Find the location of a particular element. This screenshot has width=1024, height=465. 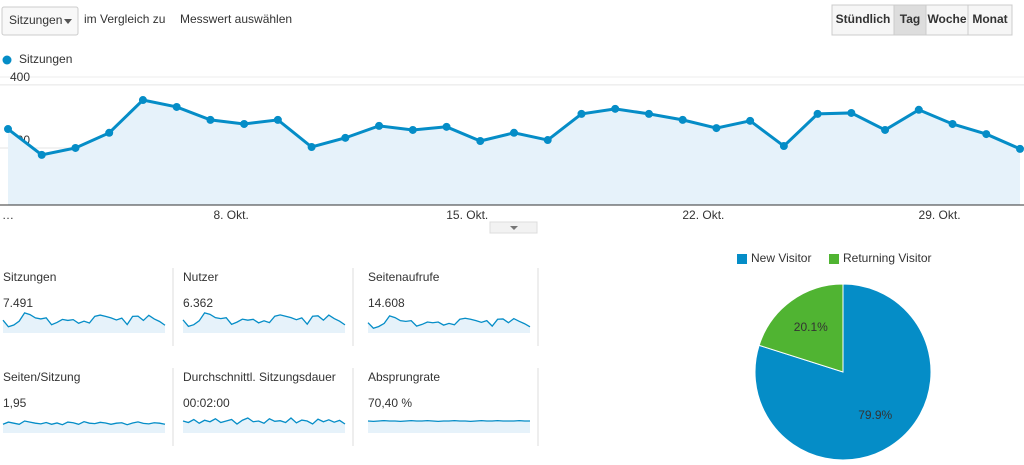

period-button-label: Tag is located at coordinates (910, 19).